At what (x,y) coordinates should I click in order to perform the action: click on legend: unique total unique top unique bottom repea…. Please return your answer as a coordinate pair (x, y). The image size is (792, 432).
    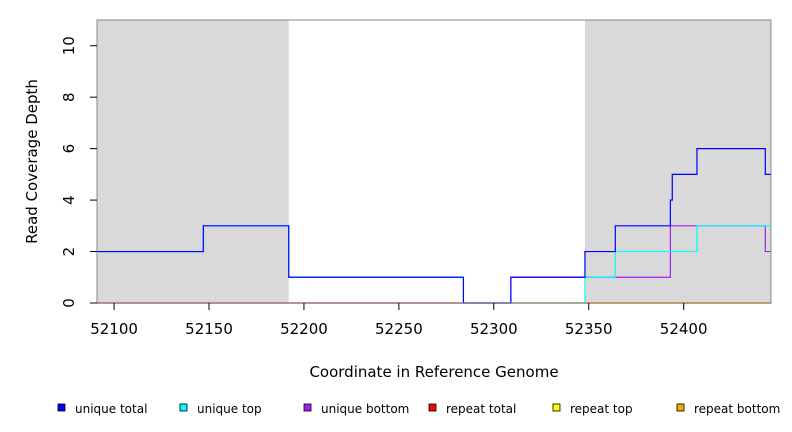
    Looking at the image, I should click on (418, 409).